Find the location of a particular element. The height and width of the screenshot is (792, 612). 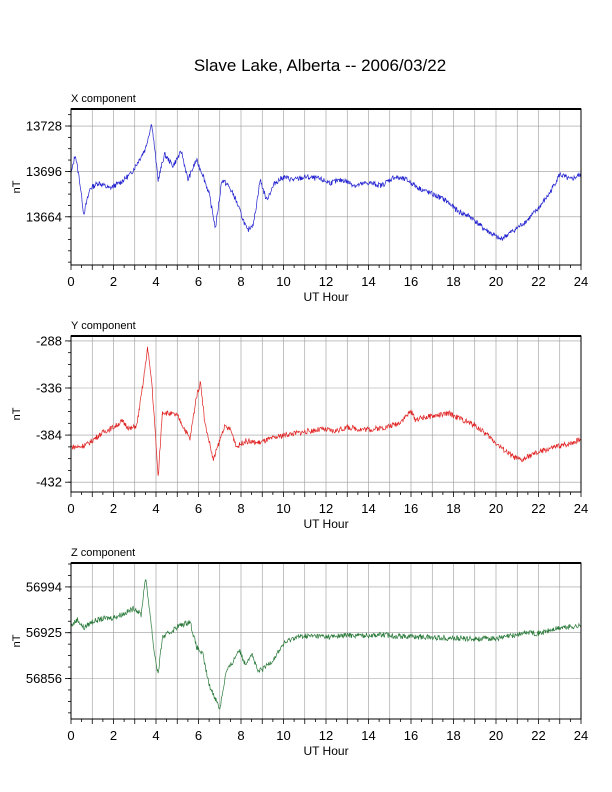

y-tick-label: -288 is located at coordinates (49, 340).